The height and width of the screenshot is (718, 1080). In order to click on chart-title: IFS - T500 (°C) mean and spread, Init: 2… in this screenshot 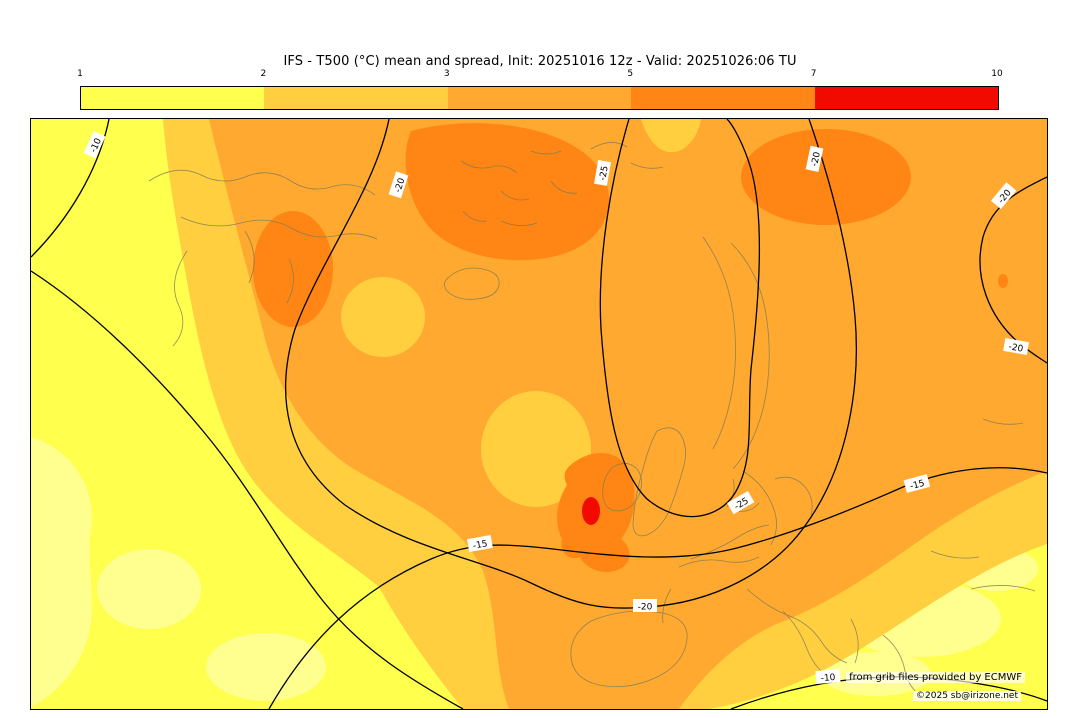, I will do `click(540, 61)`.